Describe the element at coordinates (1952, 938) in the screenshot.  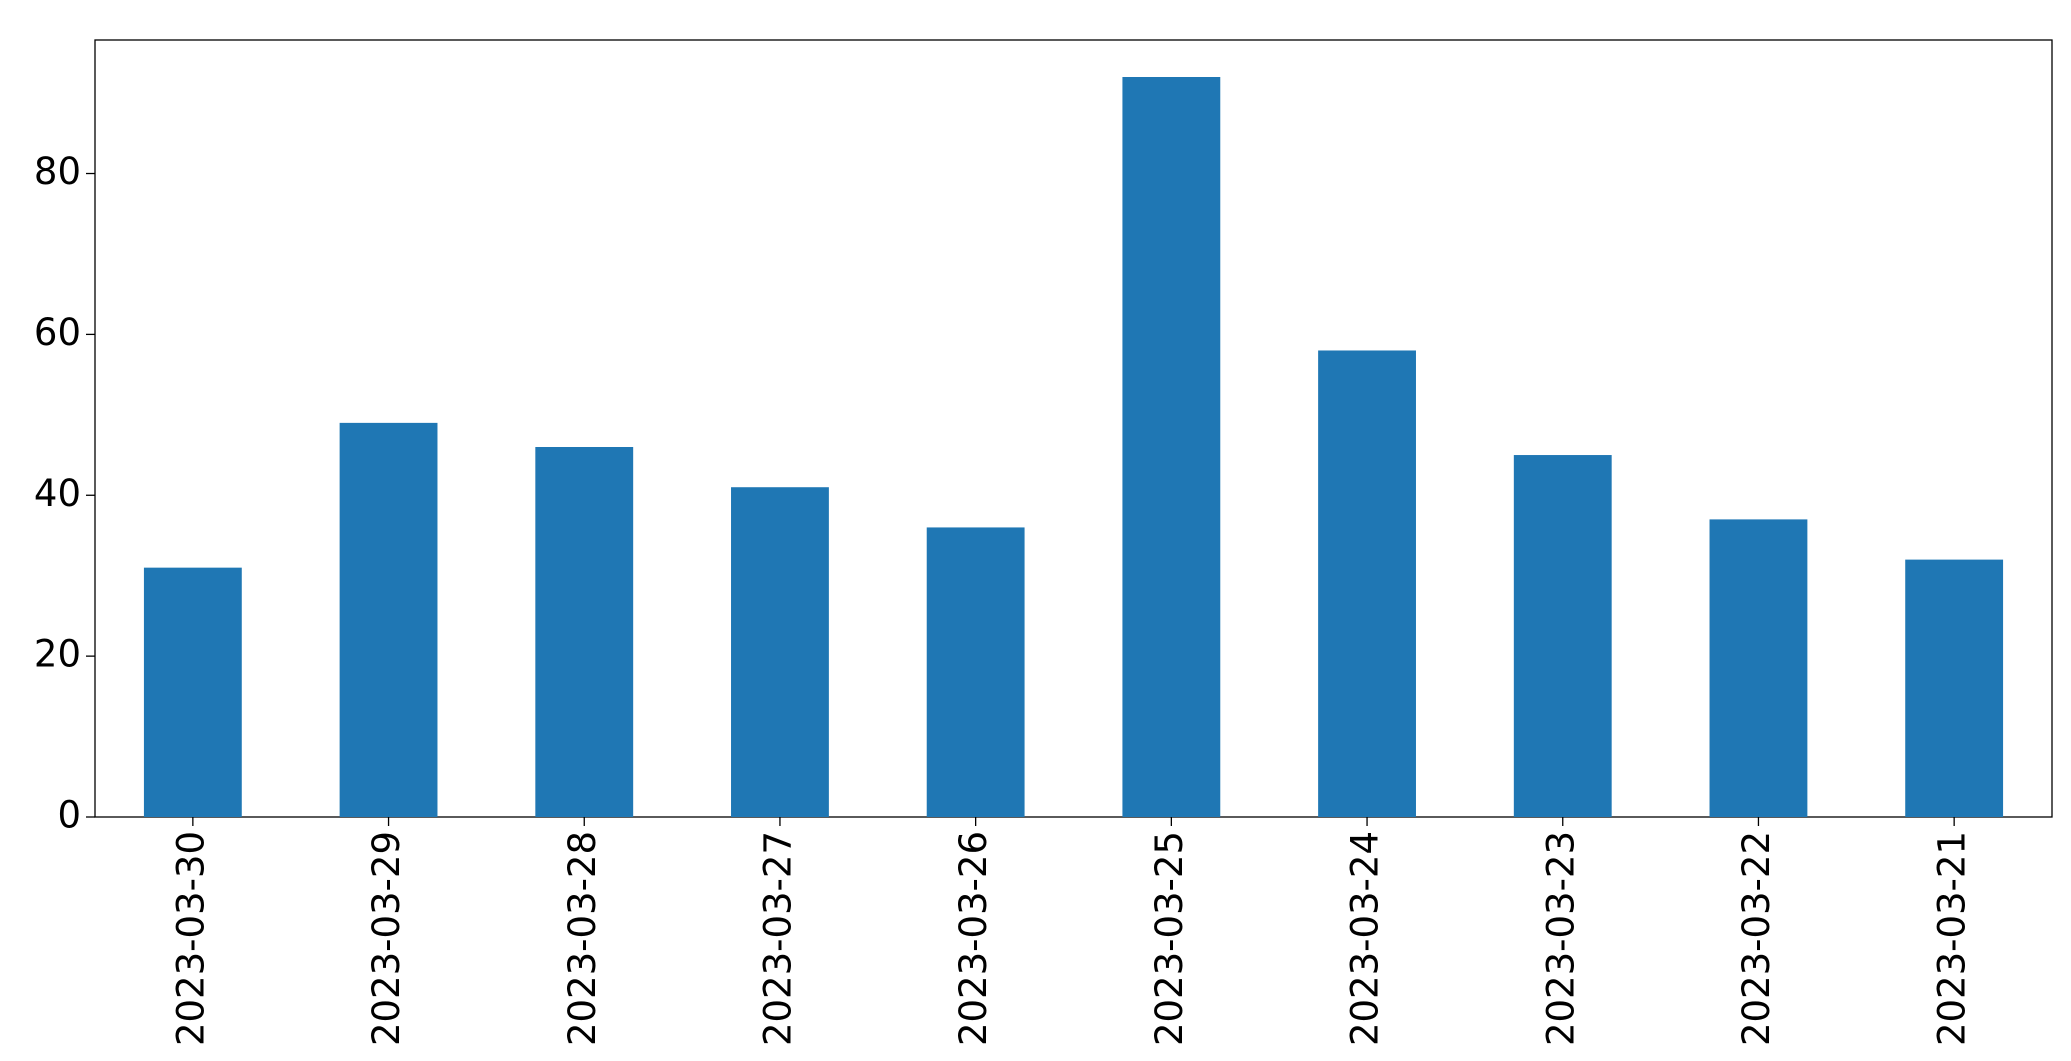
I see `x-tick-label: 2023-03-21` at that location.